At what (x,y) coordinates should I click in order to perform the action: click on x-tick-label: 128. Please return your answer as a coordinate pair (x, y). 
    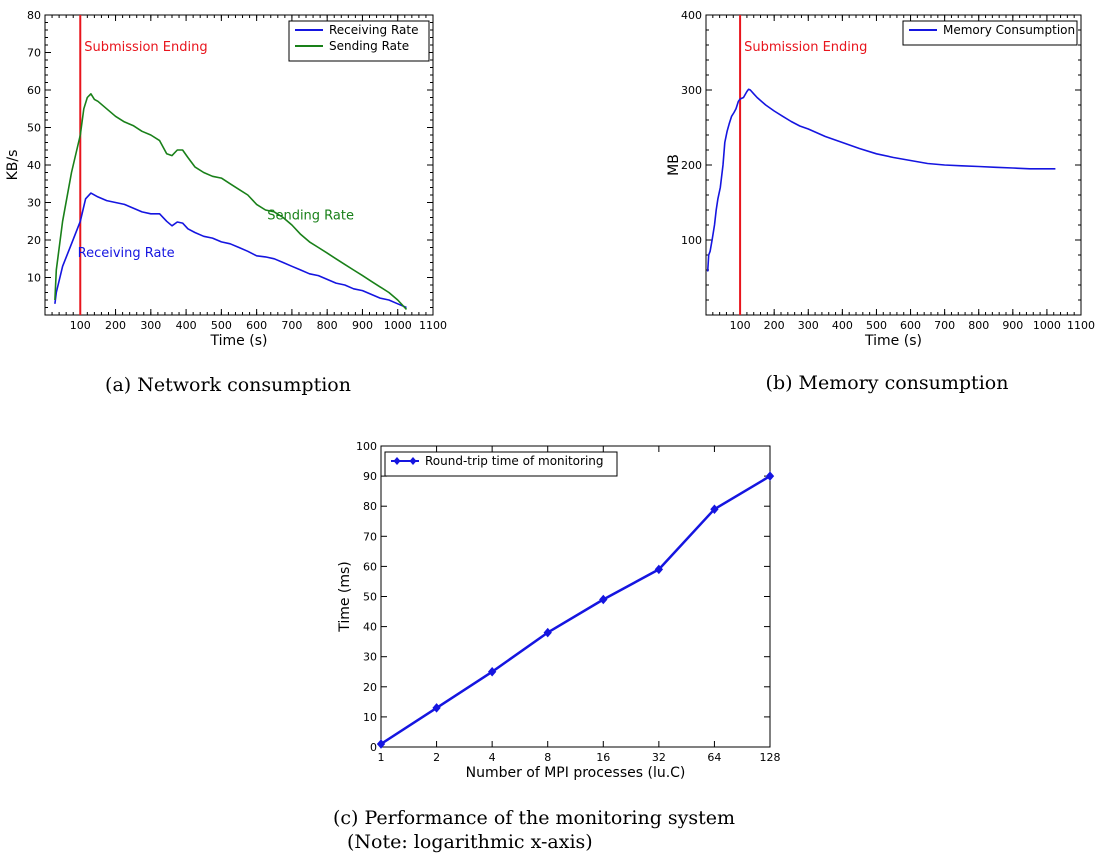
    Looking at the image, I should click on (770, 757).